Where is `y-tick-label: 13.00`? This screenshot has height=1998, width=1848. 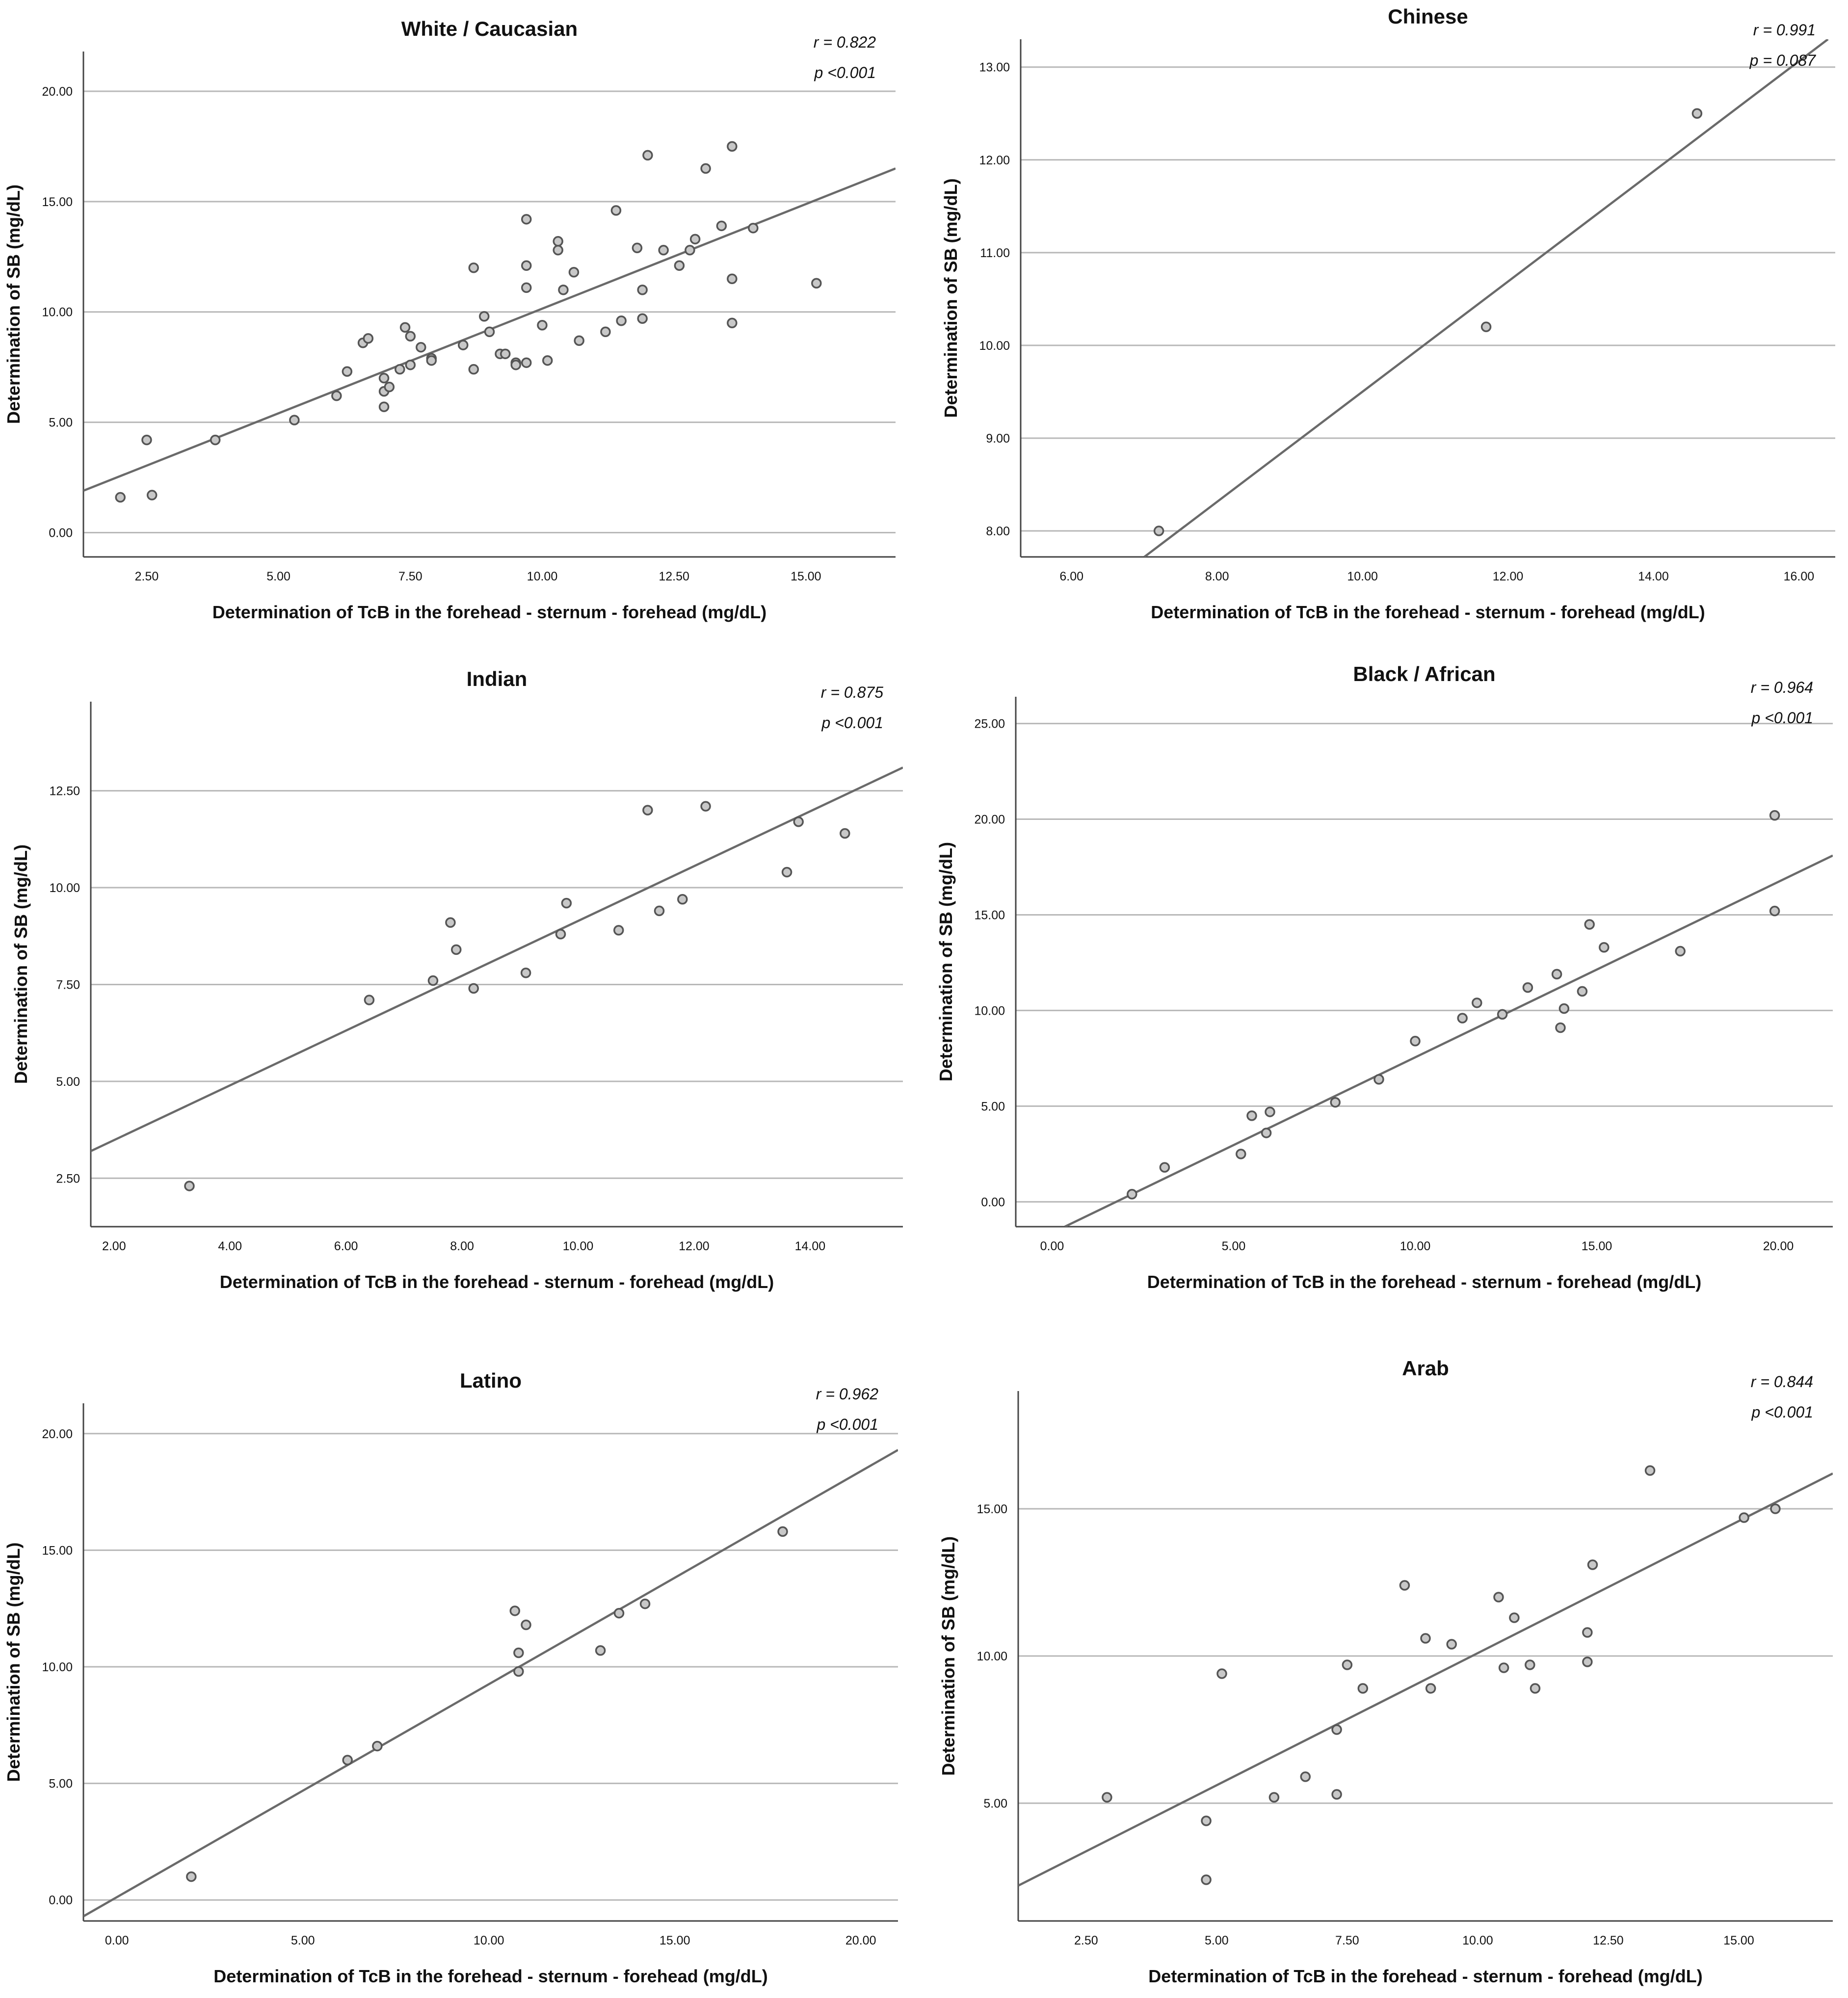 y-tick-label: 13.00 is located at coordinates (995, 68).